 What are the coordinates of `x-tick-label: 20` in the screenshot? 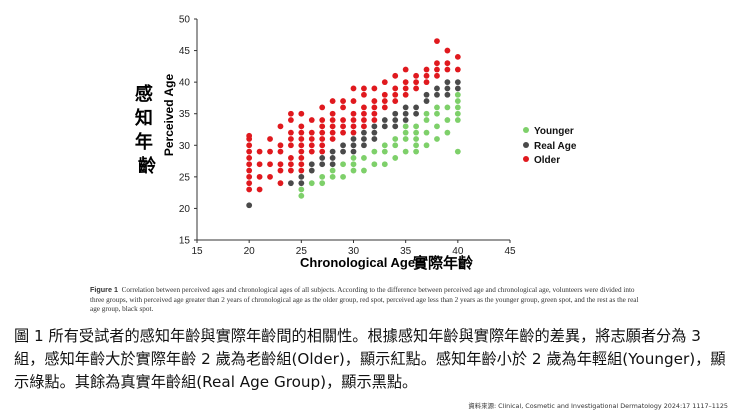 It's located at (250, 251).